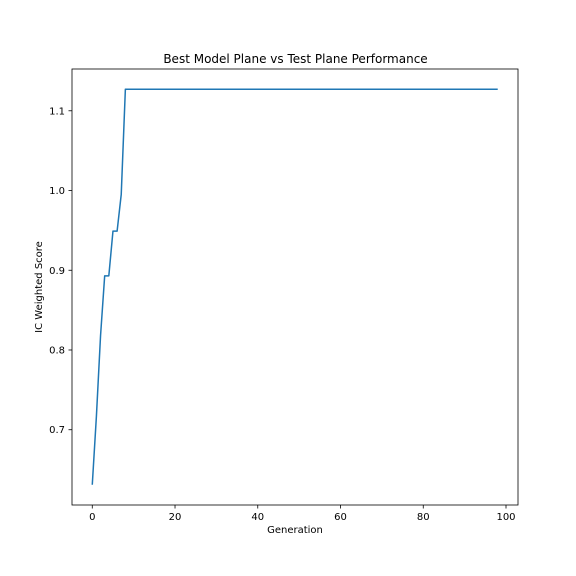  What do you see at coordinates (92, 517) in the screenshot?
I see `x-tick-label: 0` at bounding box center [92, 517].